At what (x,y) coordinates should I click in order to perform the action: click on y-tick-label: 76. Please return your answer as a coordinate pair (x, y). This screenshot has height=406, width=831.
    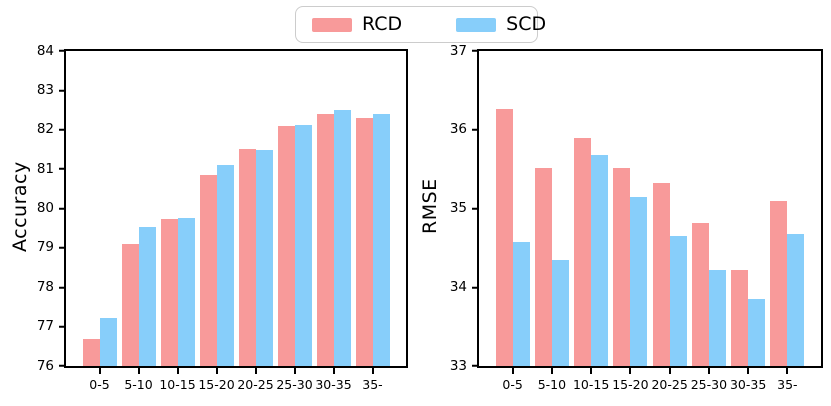
    Looking at the image, I should click on (45, 365).